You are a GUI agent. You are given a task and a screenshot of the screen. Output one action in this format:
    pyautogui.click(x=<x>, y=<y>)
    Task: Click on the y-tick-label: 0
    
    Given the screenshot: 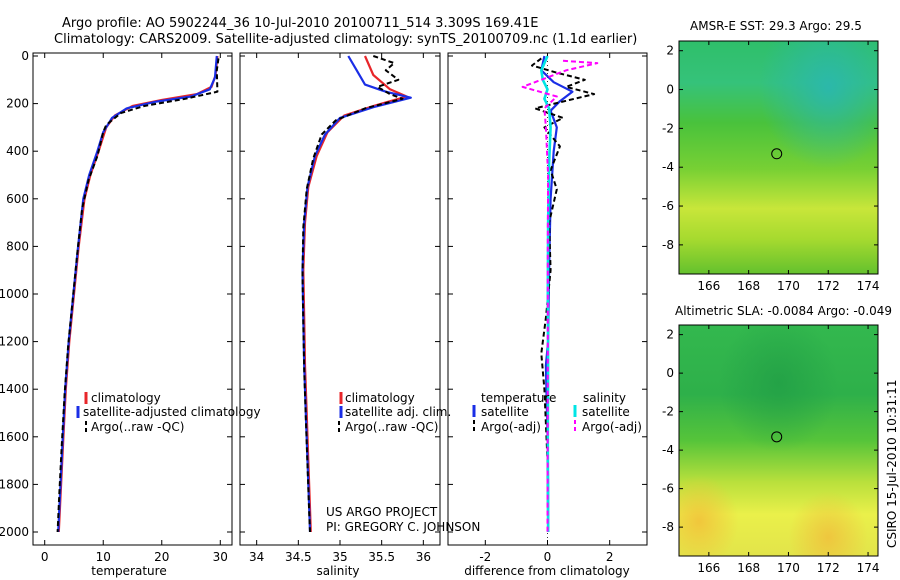 What is the action you would take?
    pyautogui.click(x=25, y=56)
    